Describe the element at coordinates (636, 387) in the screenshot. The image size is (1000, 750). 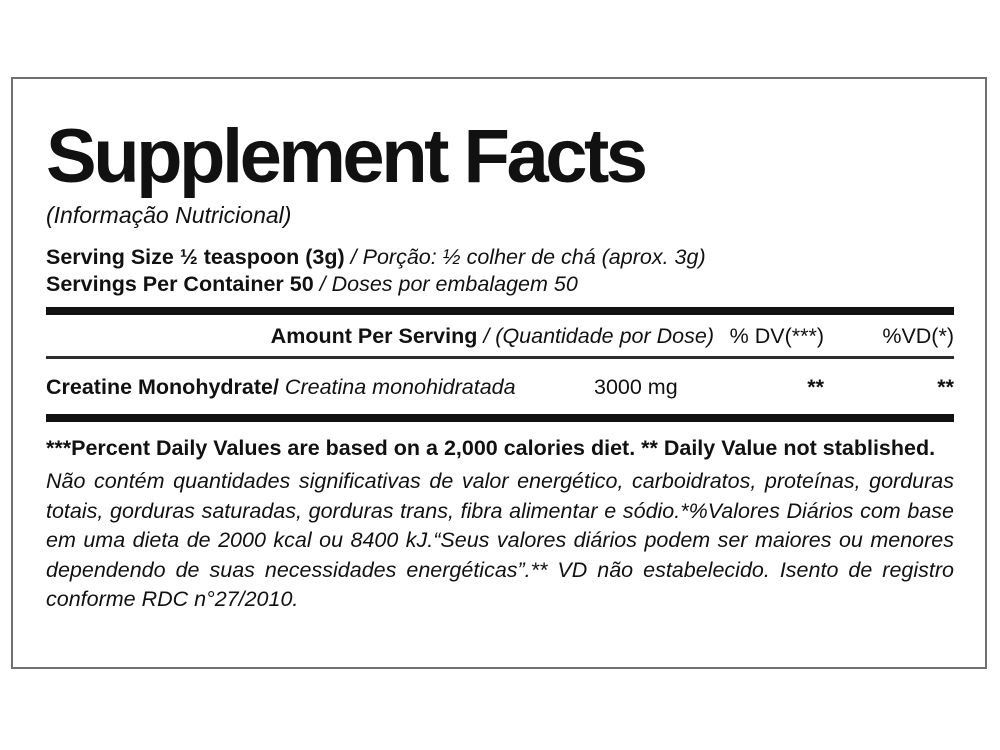
I see `ingredient-amount: 3000 mg` at that location.